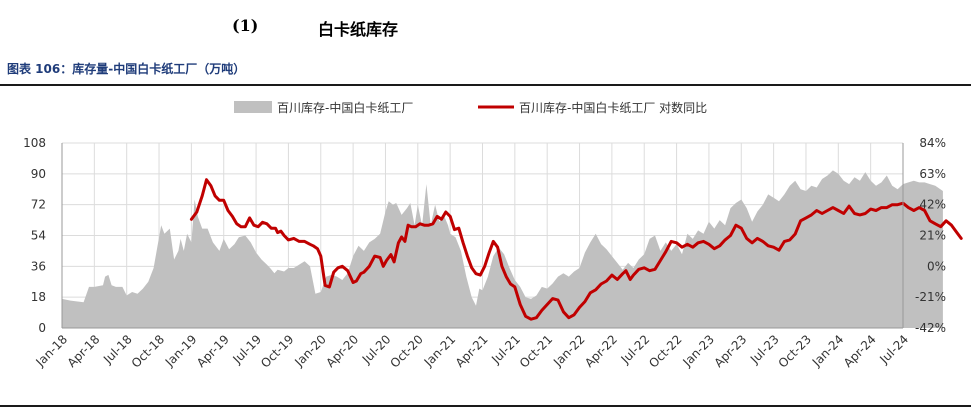  What do you see at coordinates (932, 143) in the screenshot?
I see `right-axis-tick: 84%` at bounding box center [932, 143].